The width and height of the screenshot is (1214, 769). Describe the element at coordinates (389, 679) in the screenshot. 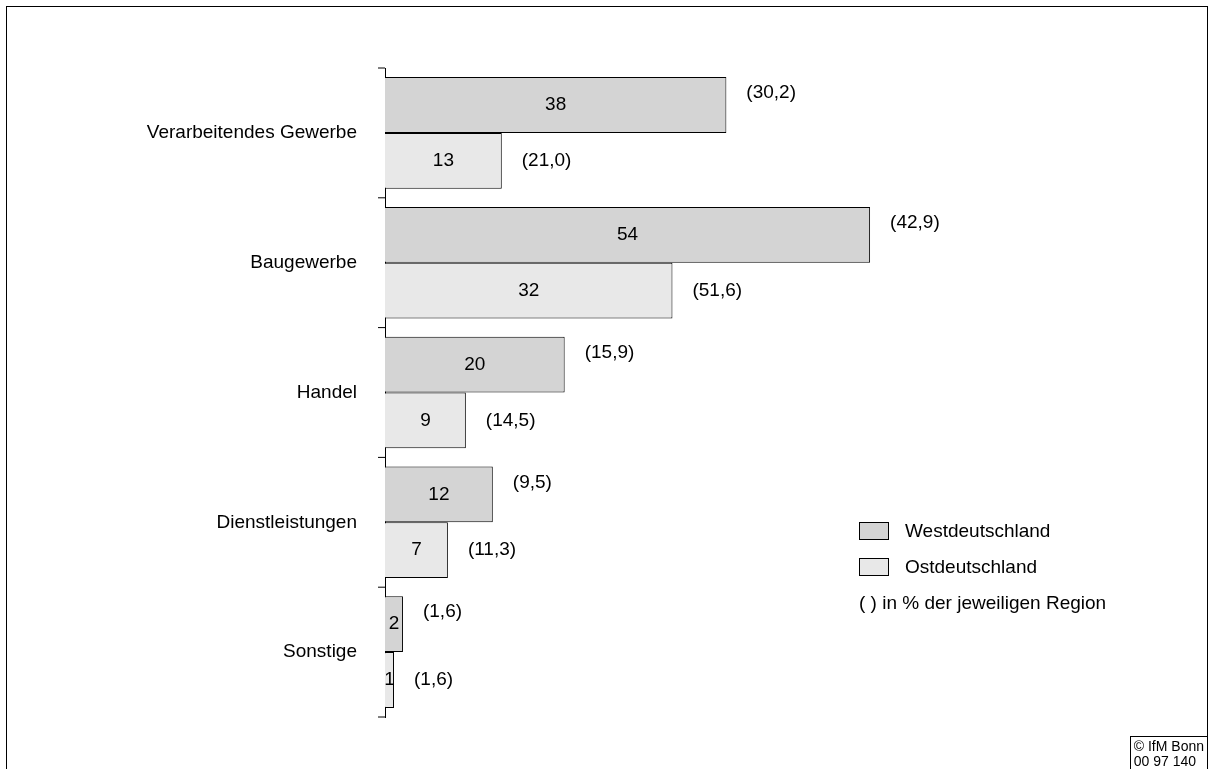

I see `data-label: 1` at that location.